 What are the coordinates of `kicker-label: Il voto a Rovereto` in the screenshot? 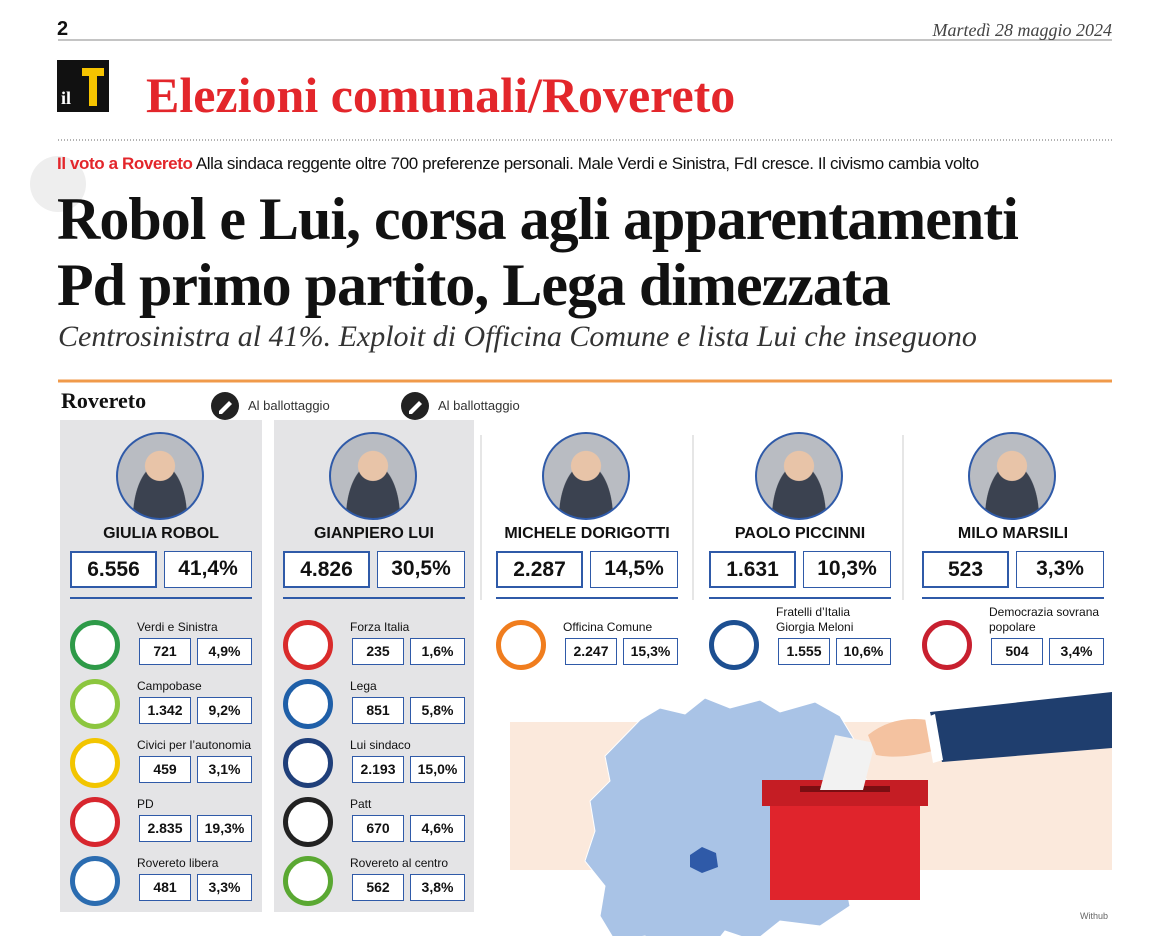 It's located at (125, 163).